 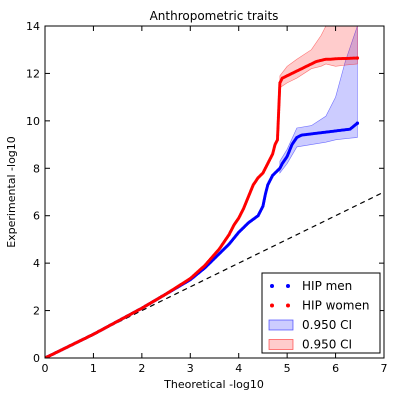 What do you see at coordinates (36, 358) in the screenshot?
I see `y-tick-label: 0` at bounding box center [36, 358].